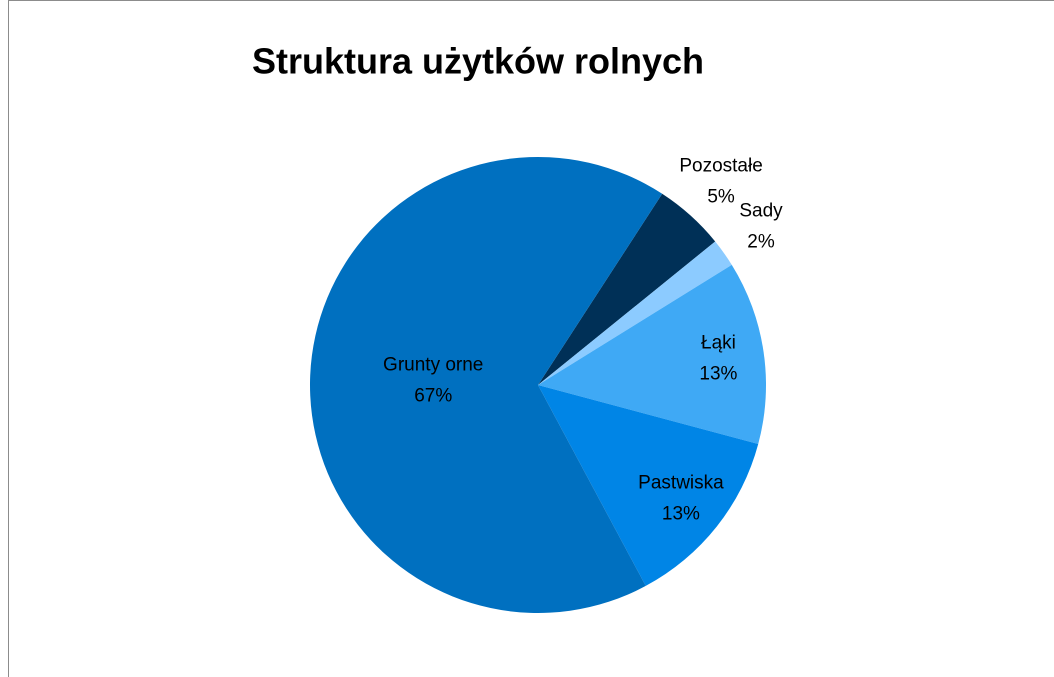 Image resolution: width=1054 pixels, height=677 pixels. What do you see at coordinates (478, 61) in the screenshot?
I see `chart-title: Struktura użytków rolnych` at bounding box center [478, 61].